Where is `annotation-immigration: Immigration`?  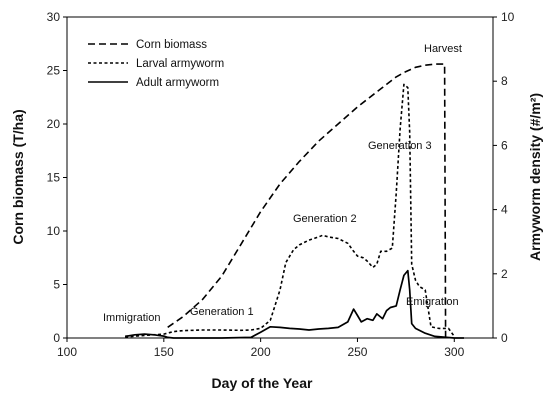 annotation-immigration: Immigration is located at coordinates (131, 318).